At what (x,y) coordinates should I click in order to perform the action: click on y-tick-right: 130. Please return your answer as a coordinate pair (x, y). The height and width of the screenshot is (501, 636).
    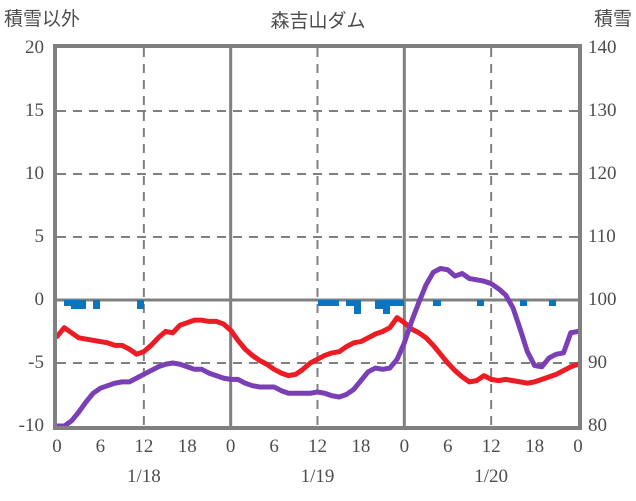
    Looking at the image, I should click on (602, 110).